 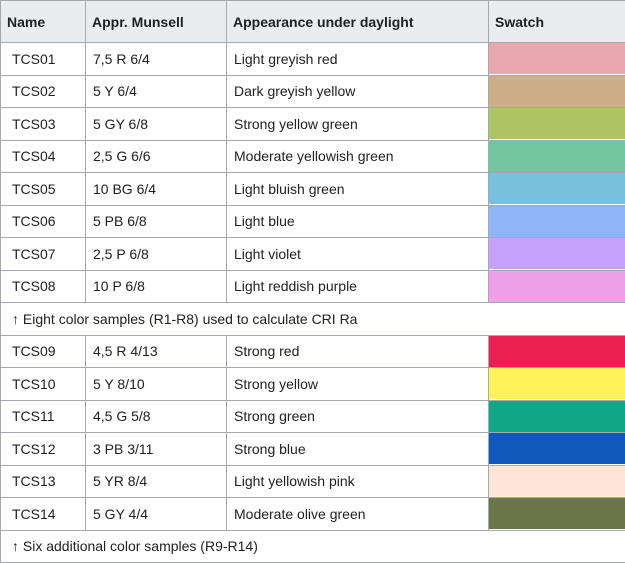 What do you see at coordinates (357, 124) in the screenshot?
I see `appearance-text: Strong yellow green` at bounding box center [357, 124].